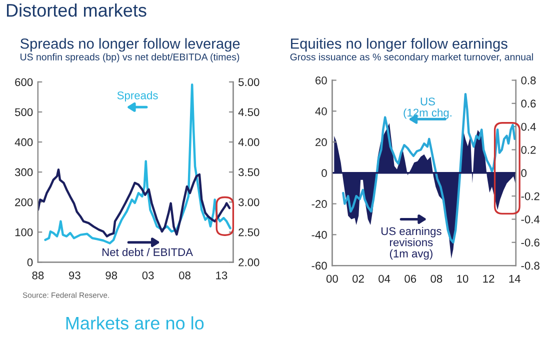 Image resolution: width=550 pixels, height=340 pixels. I want to click on y2-tick-label: -0.6, so click(530, 242).